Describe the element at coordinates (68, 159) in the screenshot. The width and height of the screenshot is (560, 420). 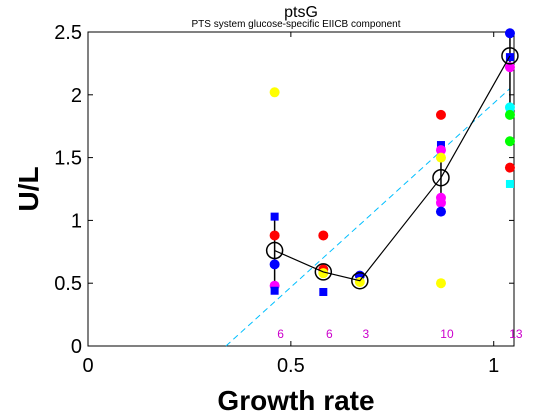
I see `y-tick-label: 1.5` at that location.